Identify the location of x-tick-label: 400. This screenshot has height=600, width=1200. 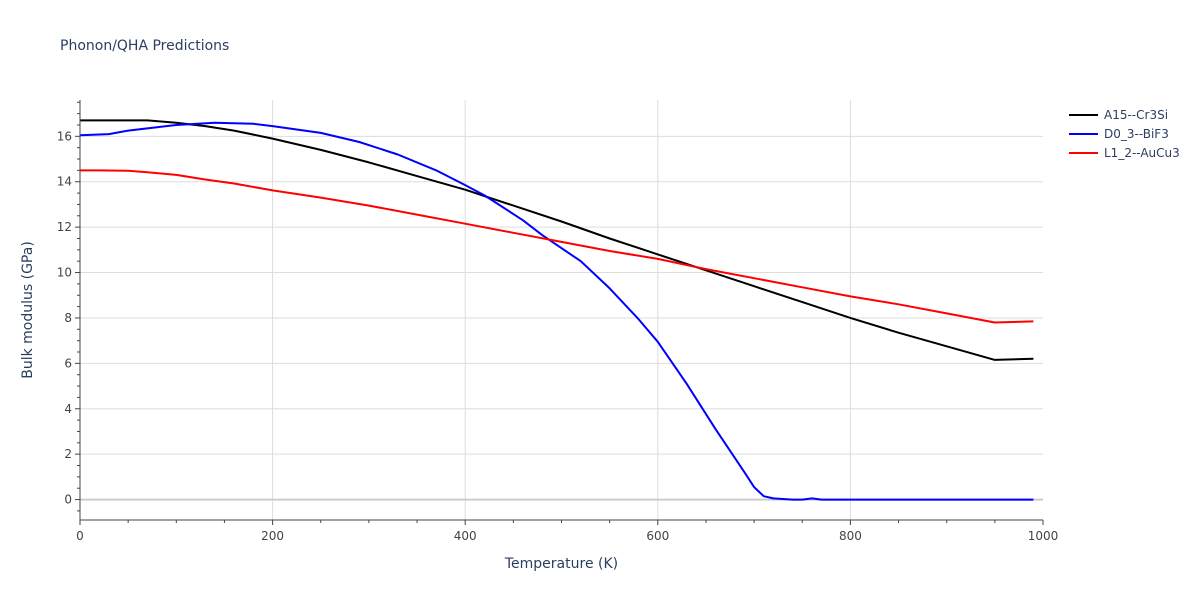
(465, 536).